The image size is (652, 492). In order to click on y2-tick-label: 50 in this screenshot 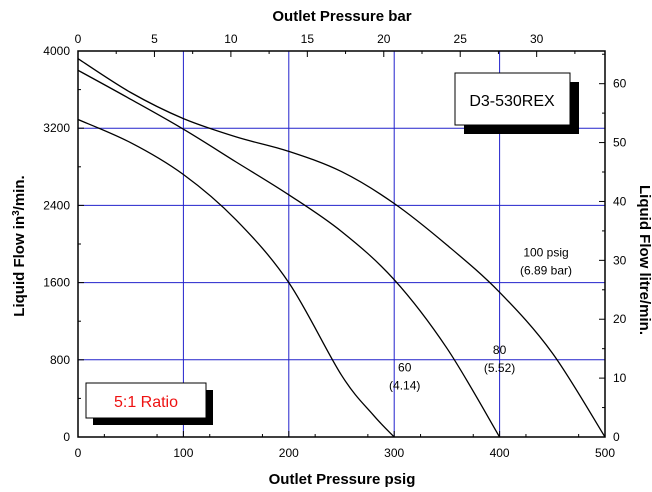, I will do `click(620, 143)`.